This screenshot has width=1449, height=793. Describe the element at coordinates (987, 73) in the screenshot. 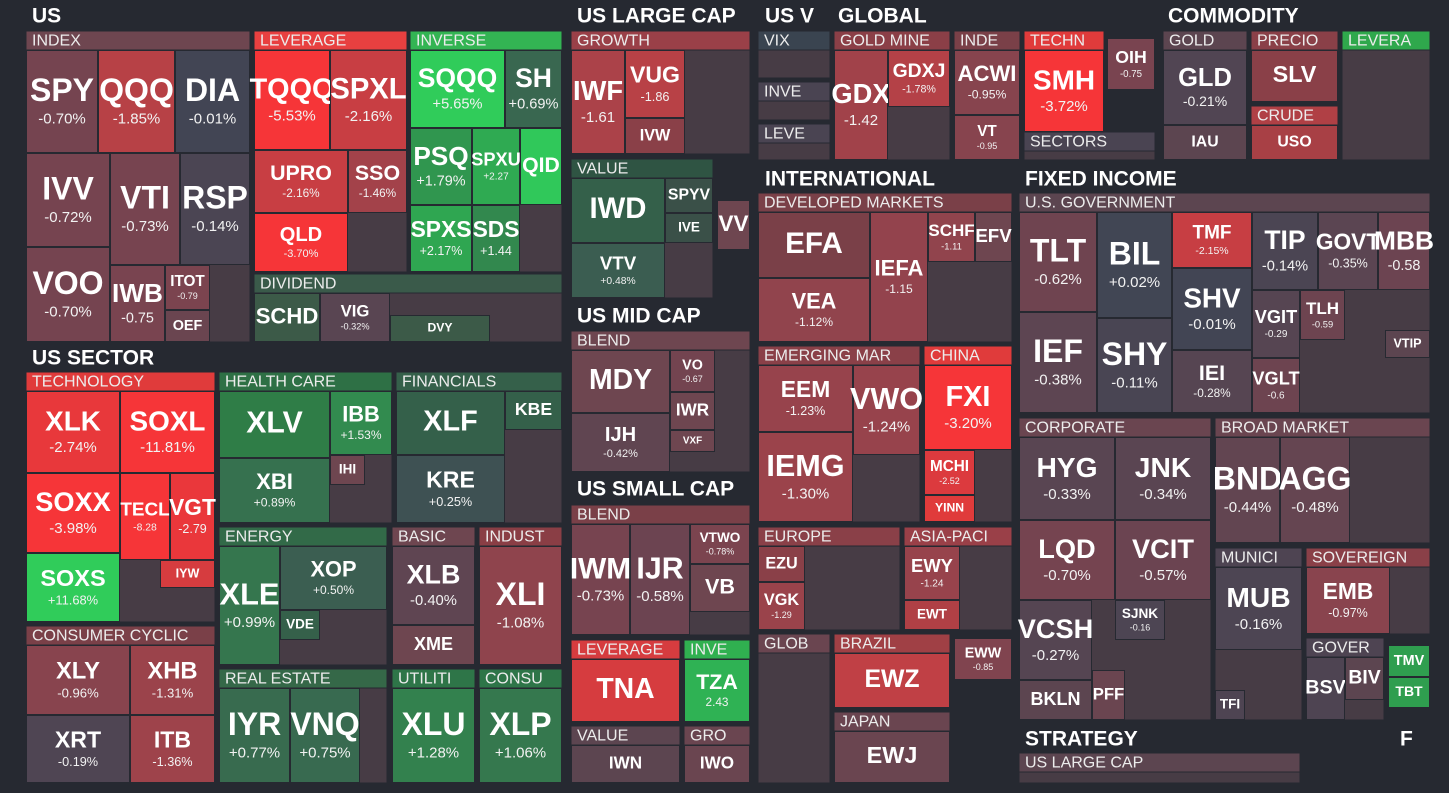

I see `ticker: ACWI` at that location.